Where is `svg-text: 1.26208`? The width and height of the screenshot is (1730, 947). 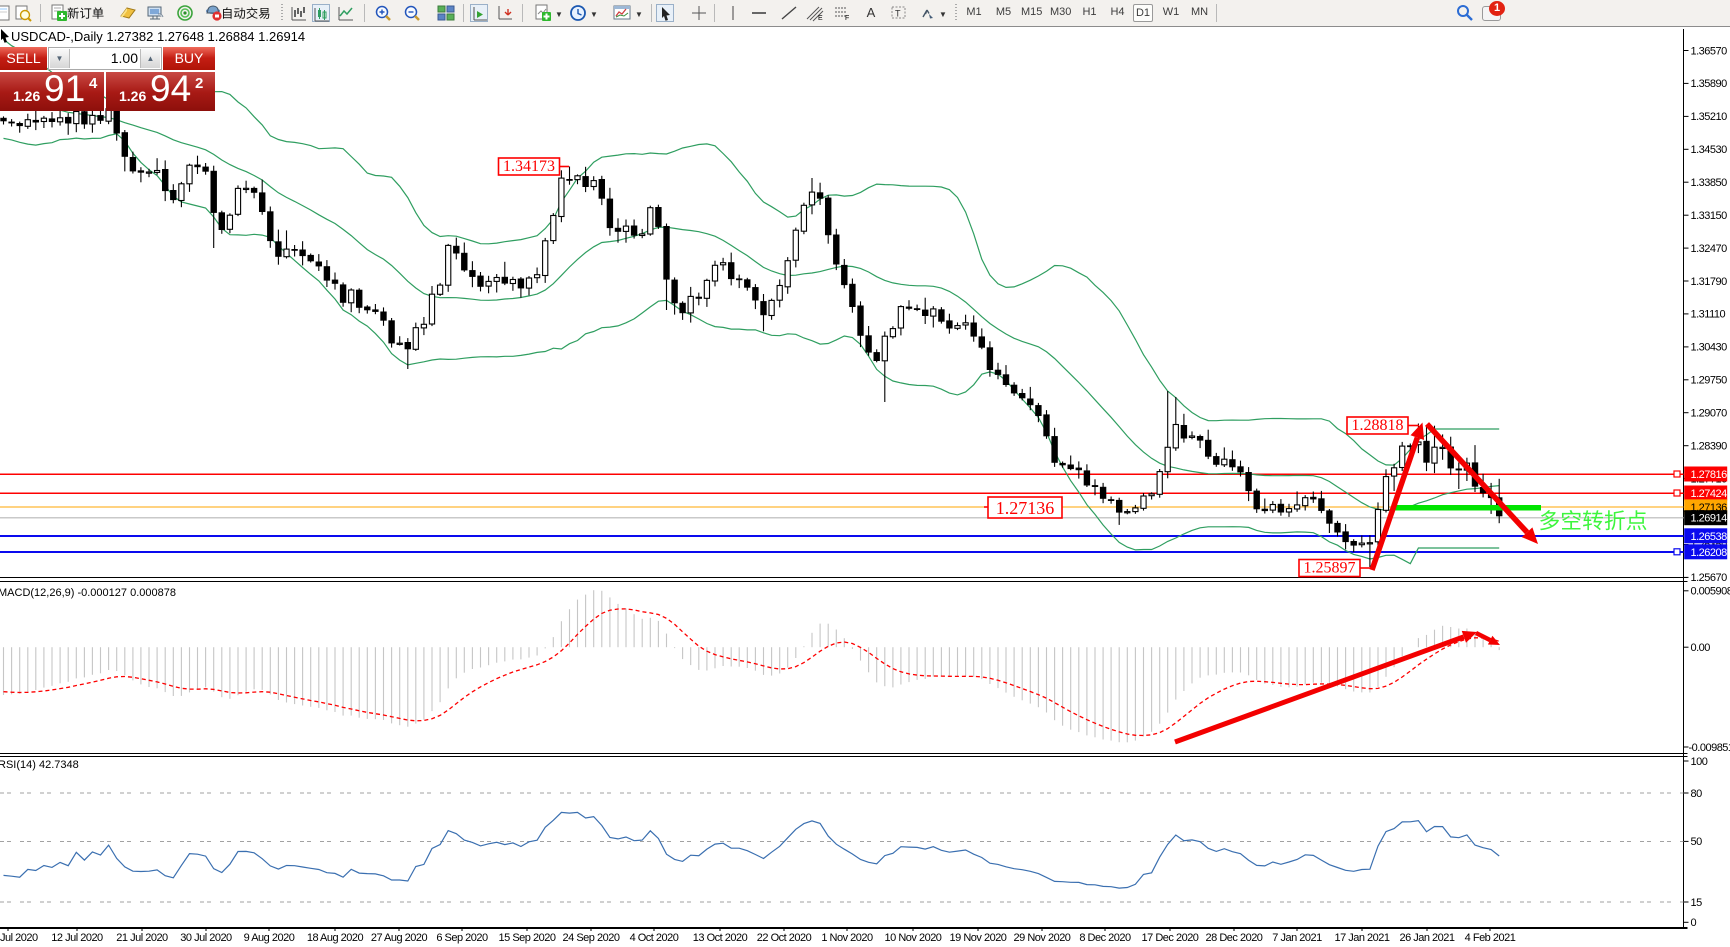 svg-text: 1.26208 is located at coordinates (1709, 553).